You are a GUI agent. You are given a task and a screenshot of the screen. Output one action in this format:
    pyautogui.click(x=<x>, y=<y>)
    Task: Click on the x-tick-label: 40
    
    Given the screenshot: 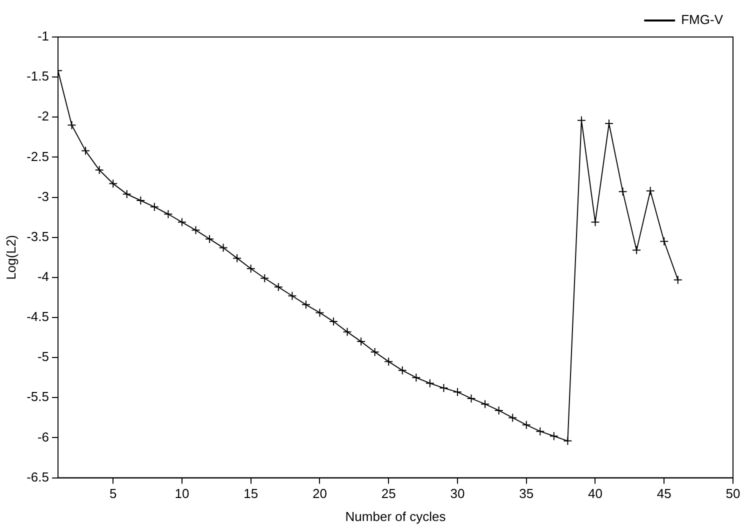 What is the action you would take?
    pyautogui.click(x=595, y=494)
    